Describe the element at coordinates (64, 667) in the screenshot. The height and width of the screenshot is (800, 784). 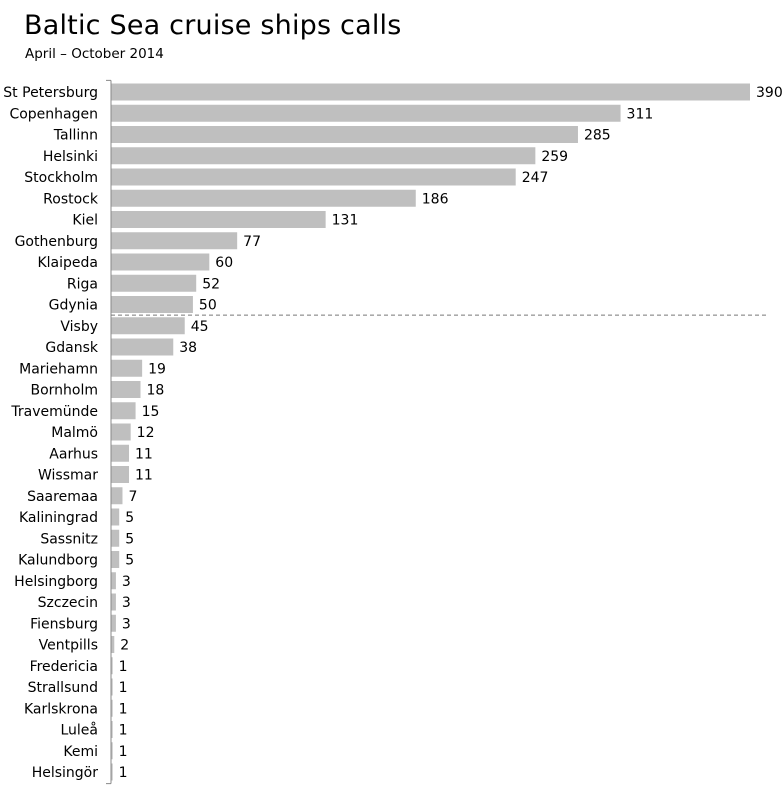
I see `category-label: Fredericia` at that location.